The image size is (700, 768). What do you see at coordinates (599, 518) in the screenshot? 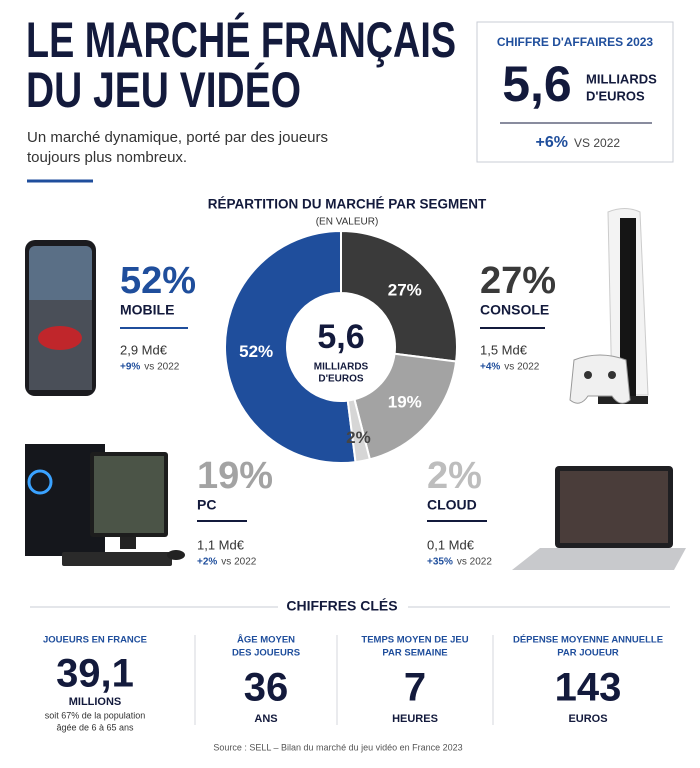
I see `laptop-illustration` at bounding box center [599, 518].